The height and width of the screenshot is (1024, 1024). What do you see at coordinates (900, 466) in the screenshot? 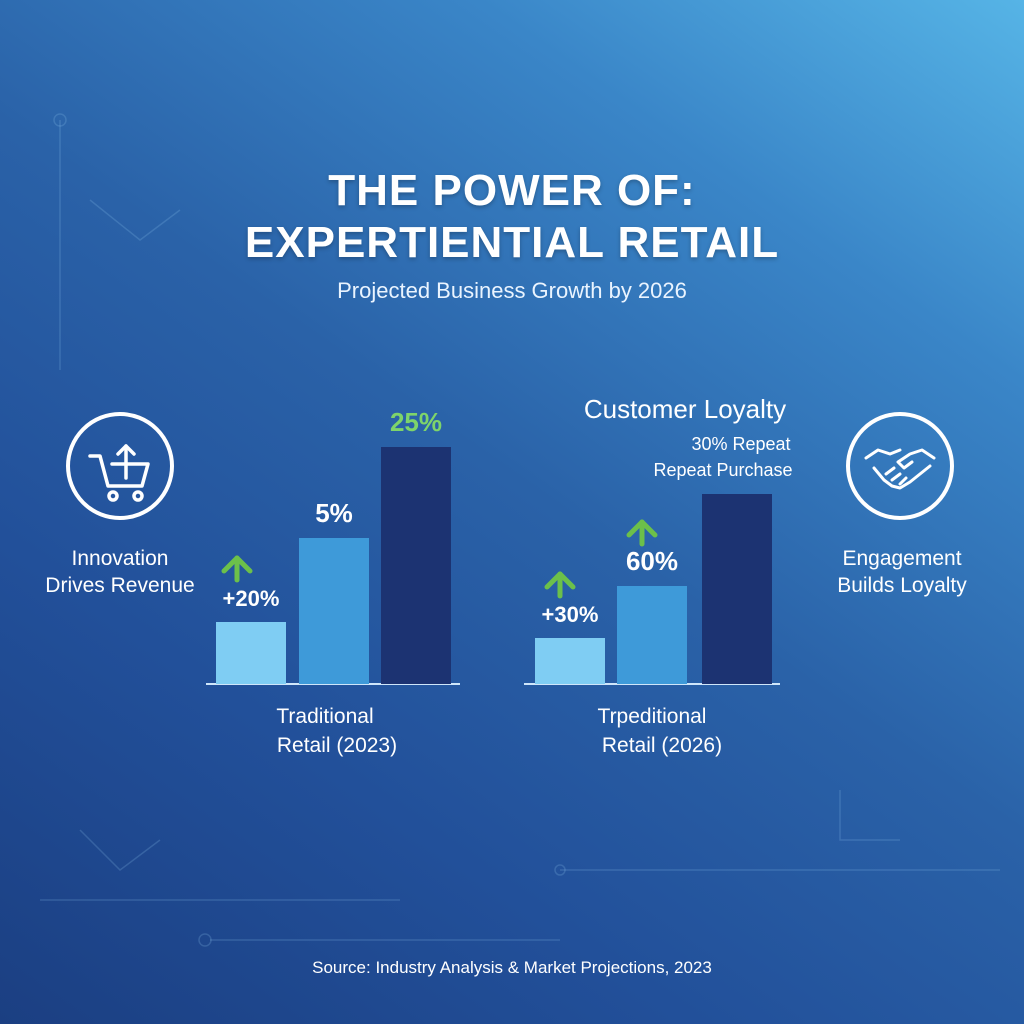
I see `handshake-icon` at bounding box center [900, 466].